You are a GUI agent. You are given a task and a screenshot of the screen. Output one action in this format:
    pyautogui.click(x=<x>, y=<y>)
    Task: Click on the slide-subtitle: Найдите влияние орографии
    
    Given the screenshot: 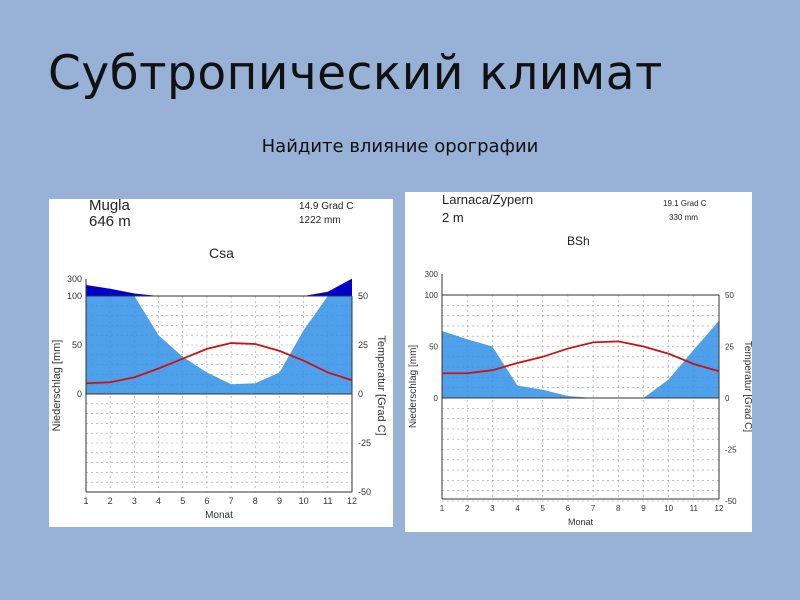 What is the action you would take?
    pyautogui.click(x=400, y=146)
    